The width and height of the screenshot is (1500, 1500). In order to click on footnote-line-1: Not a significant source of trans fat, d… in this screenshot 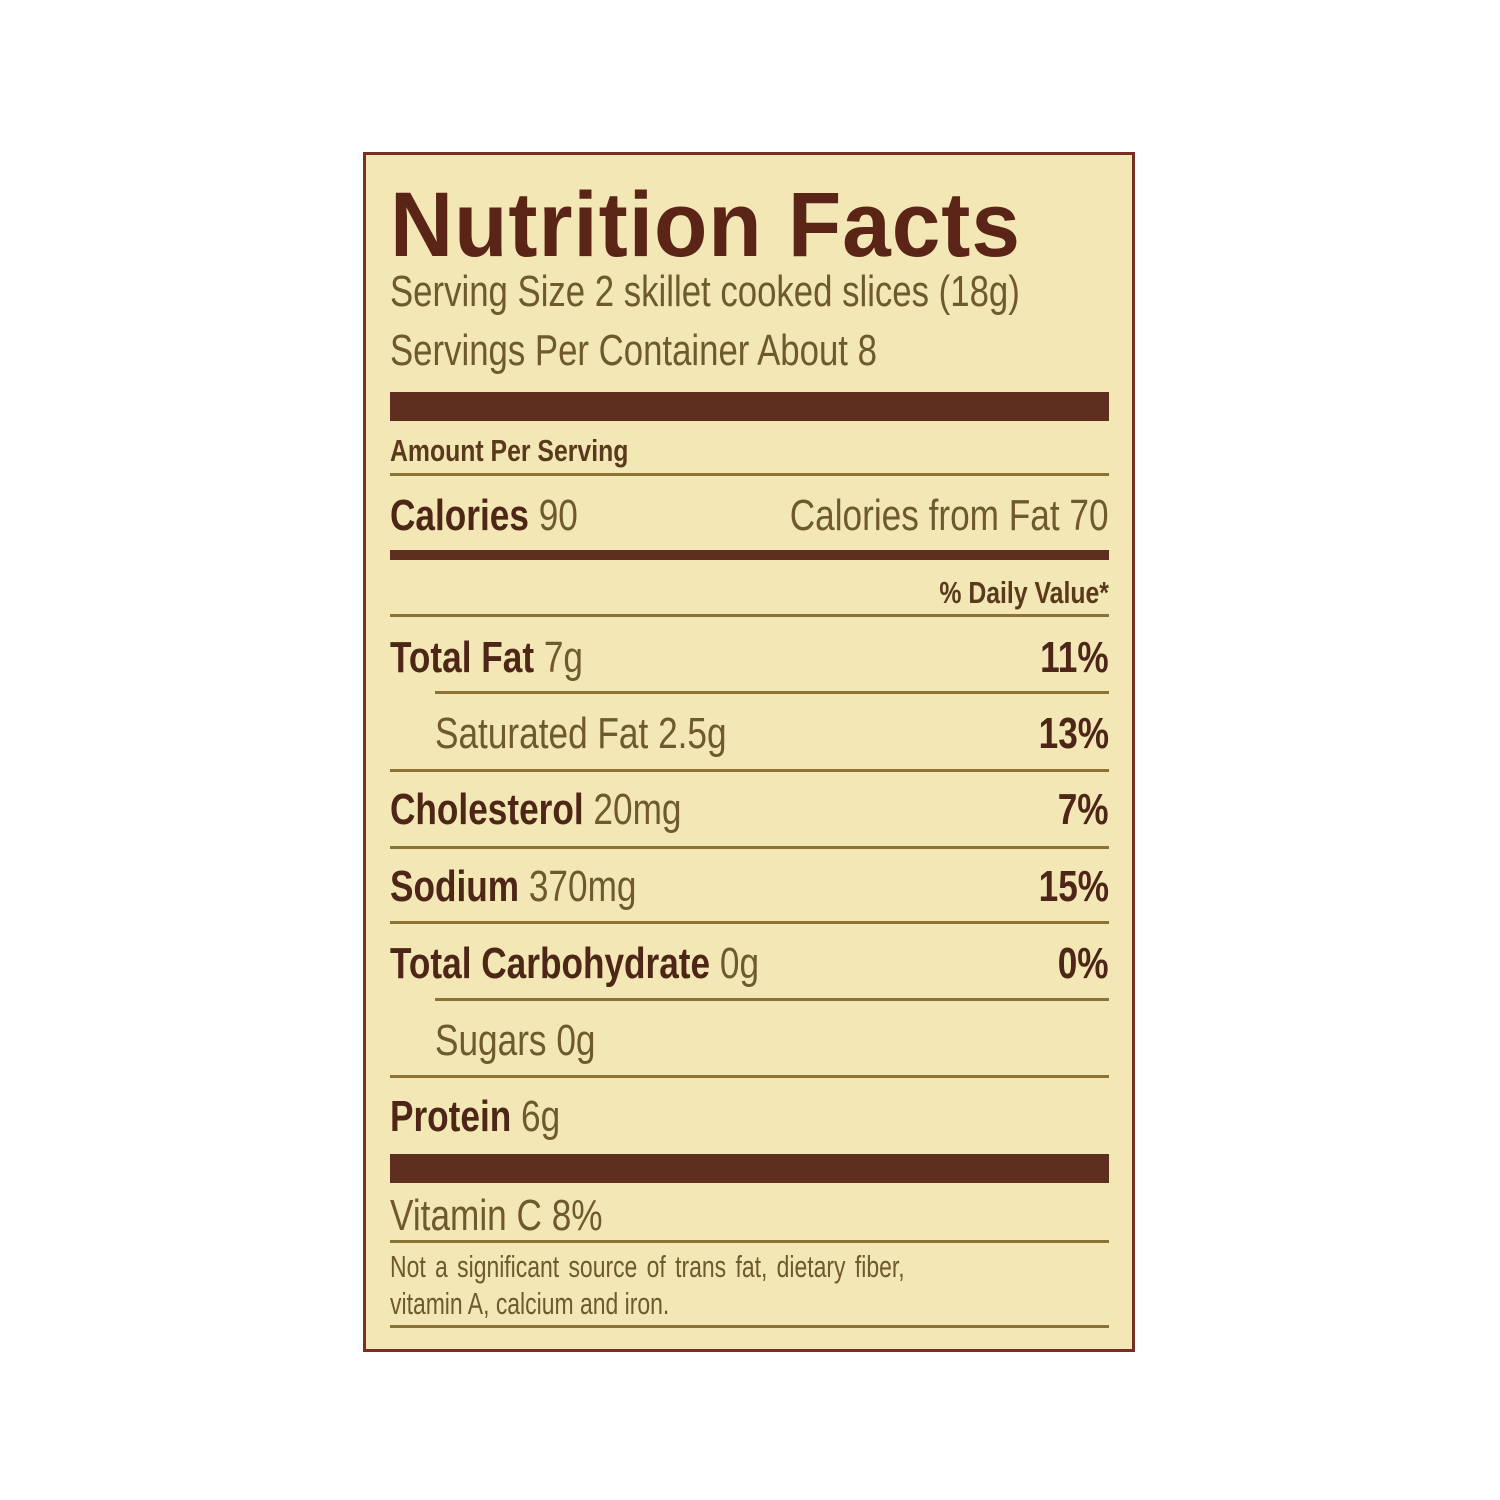, I will do `click(749, 1267)`.